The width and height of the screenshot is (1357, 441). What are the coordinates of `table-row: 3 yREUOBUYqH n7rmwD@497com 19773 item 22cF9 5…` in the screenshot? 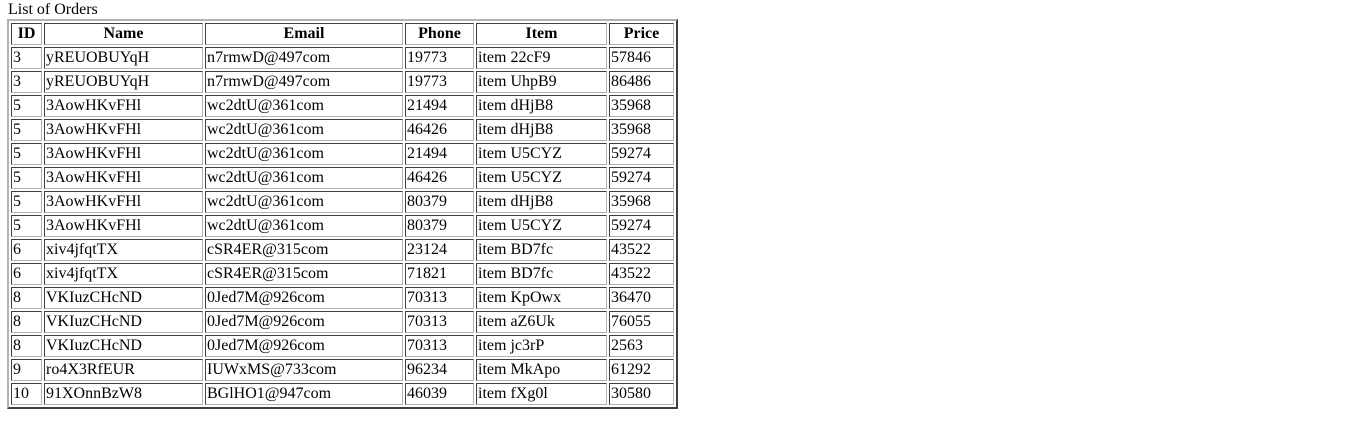 It's located at (342, 58).